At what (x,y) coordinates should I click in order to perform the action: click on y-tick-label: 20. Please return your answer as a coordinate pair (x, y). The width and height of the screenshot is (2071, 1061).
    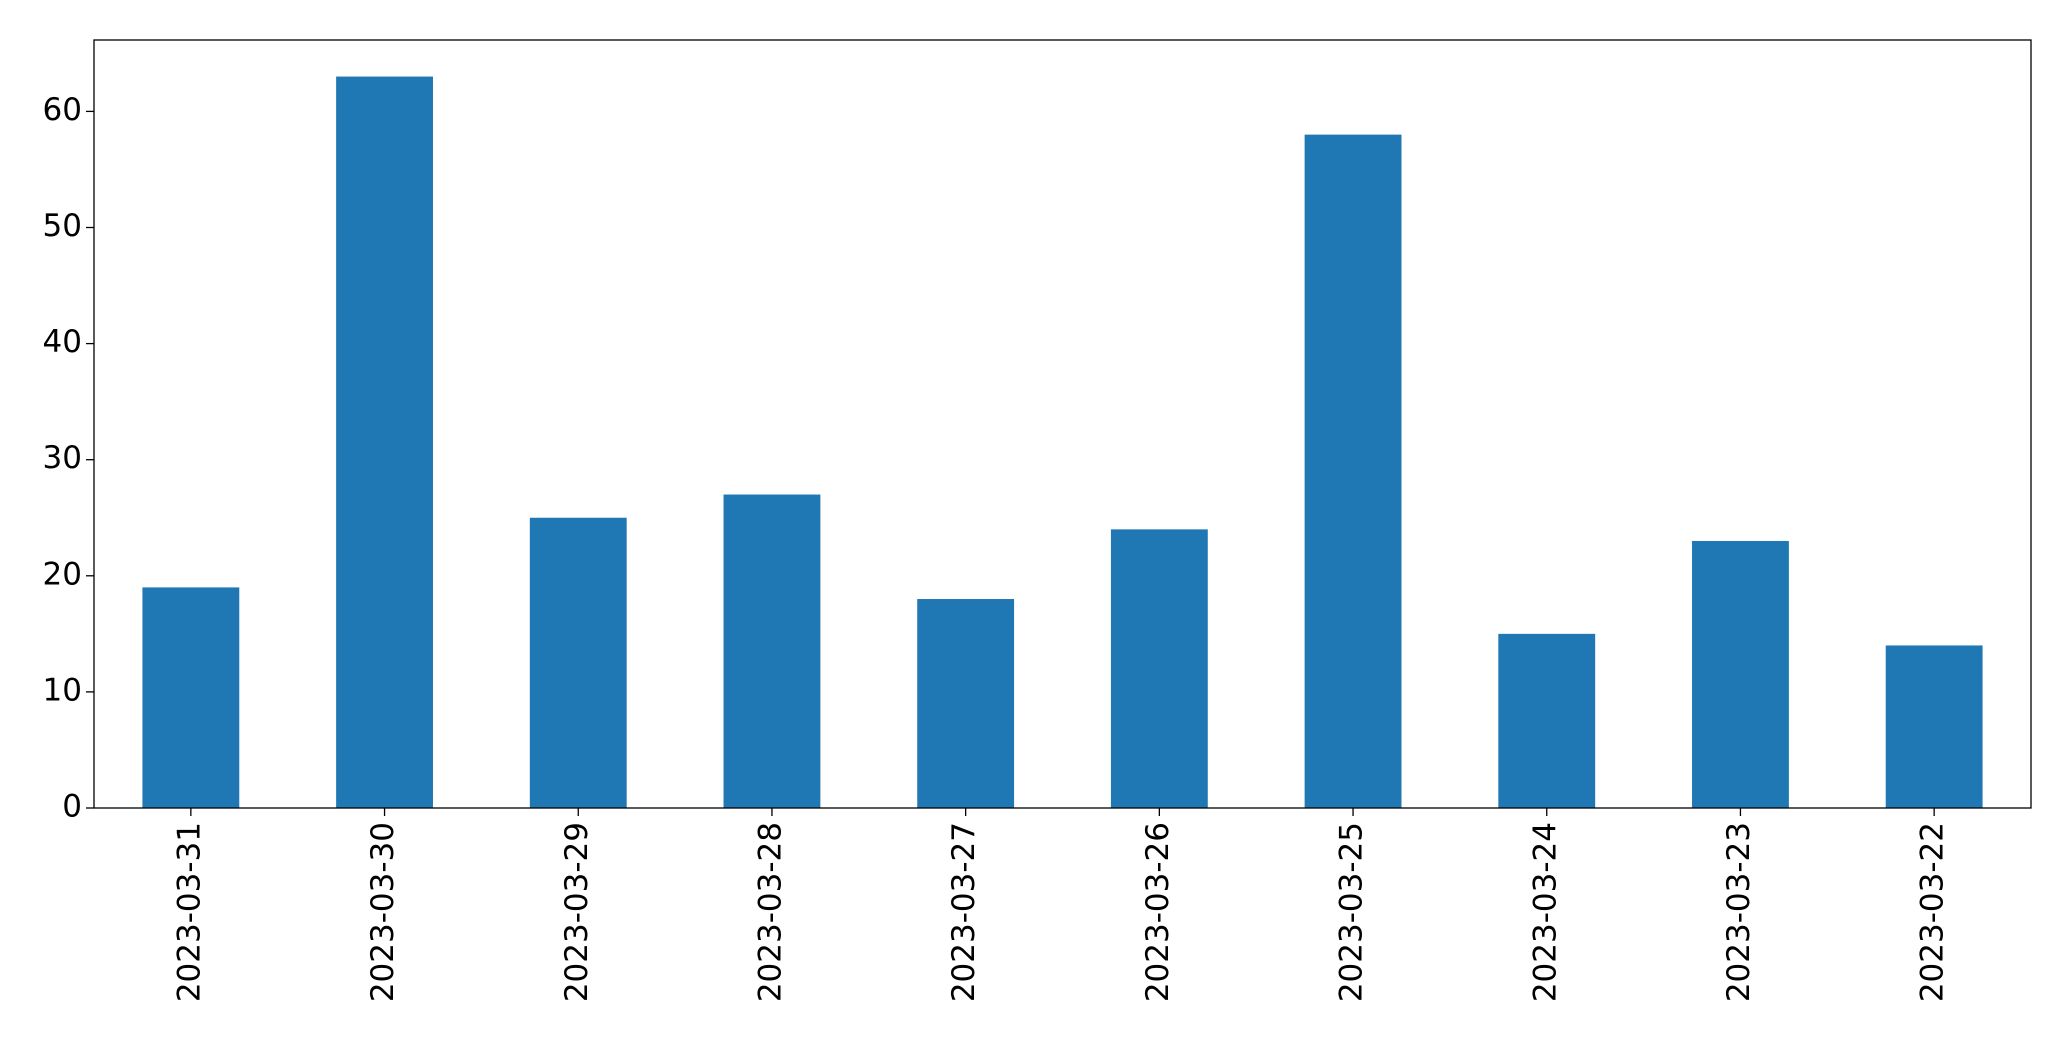
    Looking at the image, I should click on (62, 574).